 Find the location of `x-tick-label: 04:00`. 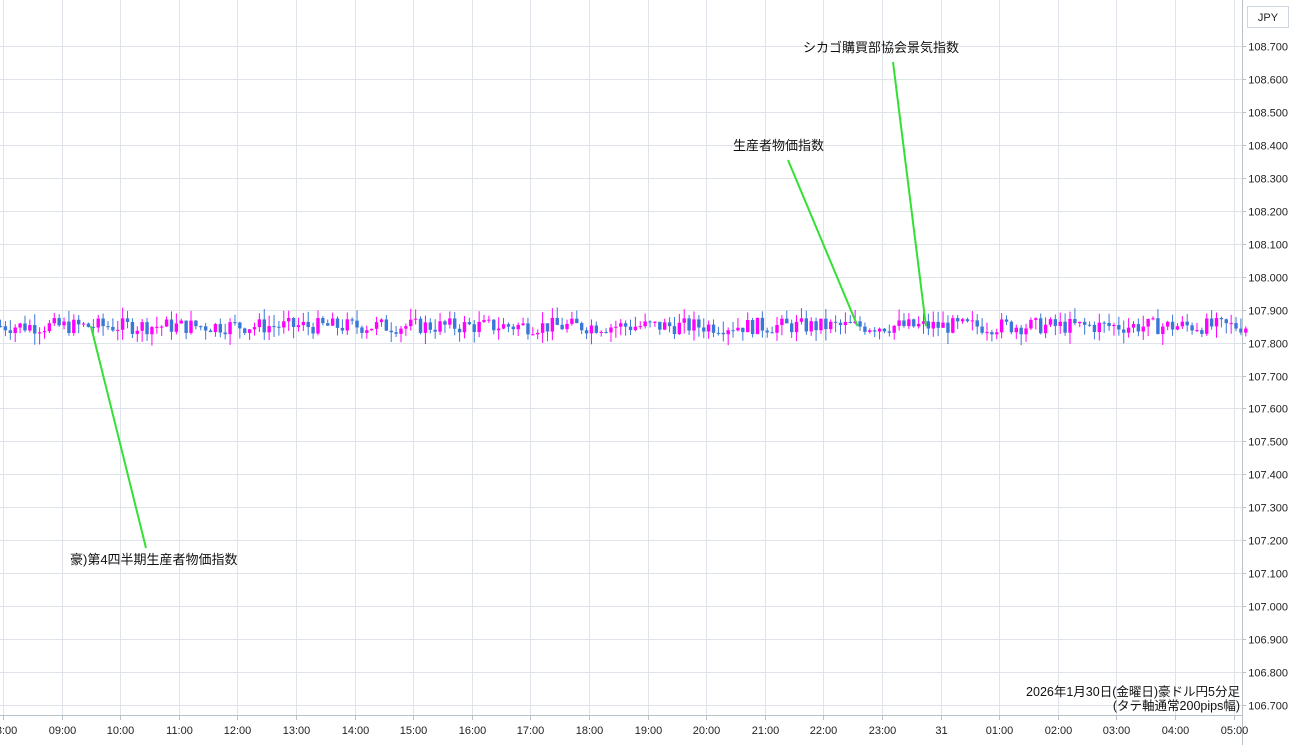

x-tick-label: 04:00 is located at coordinates (1176, 731).